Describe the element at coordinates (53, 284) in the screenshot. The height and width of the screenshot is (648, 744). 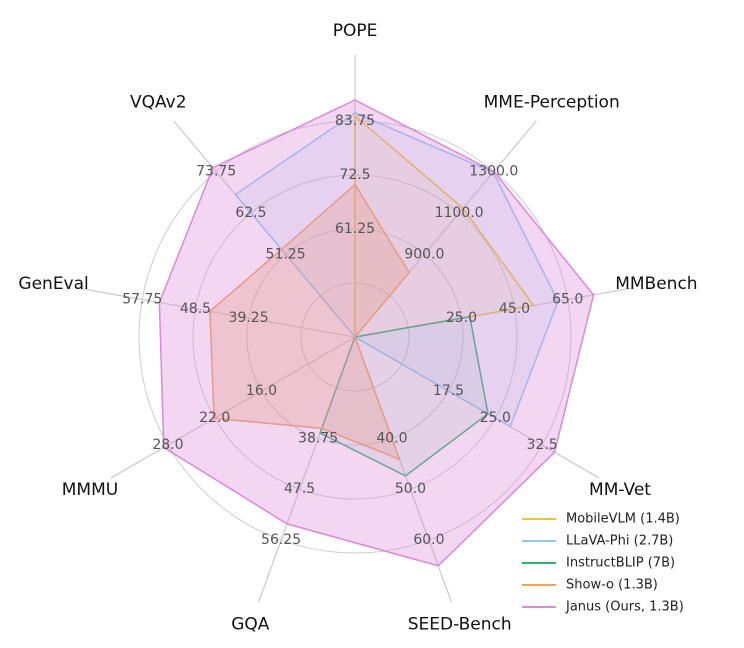
I see `axis-label-geneval: GenEval` at that location.